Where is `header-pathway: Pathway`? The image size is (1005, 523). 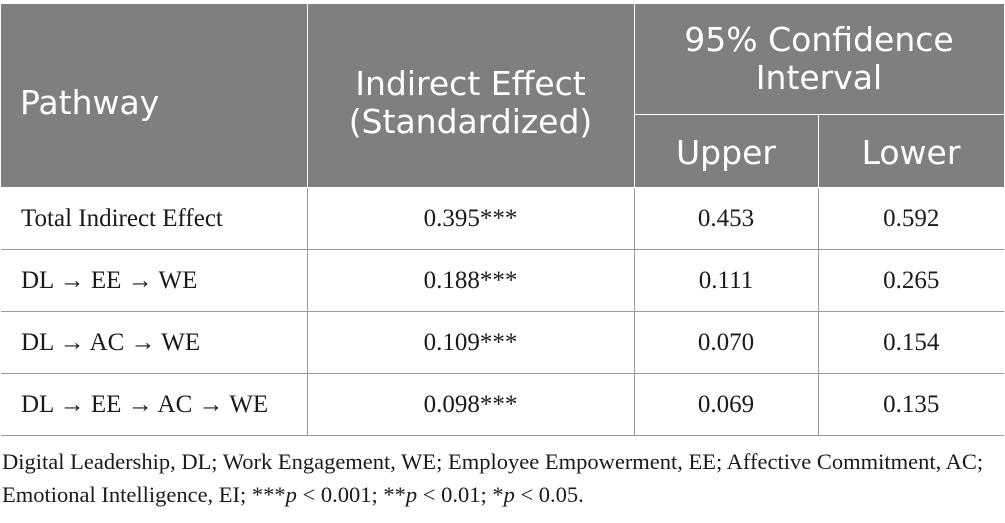 header-pathway: Pathway is located at coordinates (154, 95).